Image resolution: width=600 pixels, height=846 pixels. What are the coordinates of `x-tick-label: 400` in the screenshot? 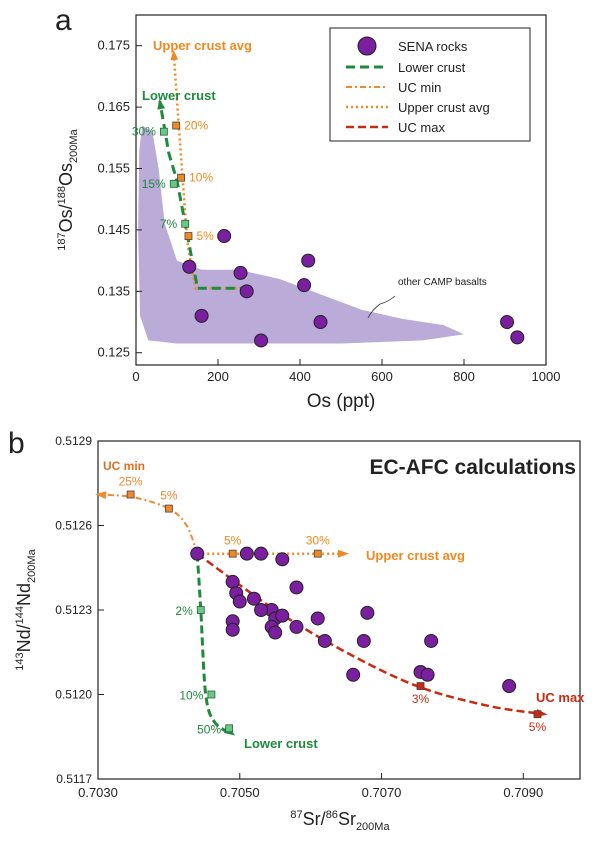 It's located at (300, 376).